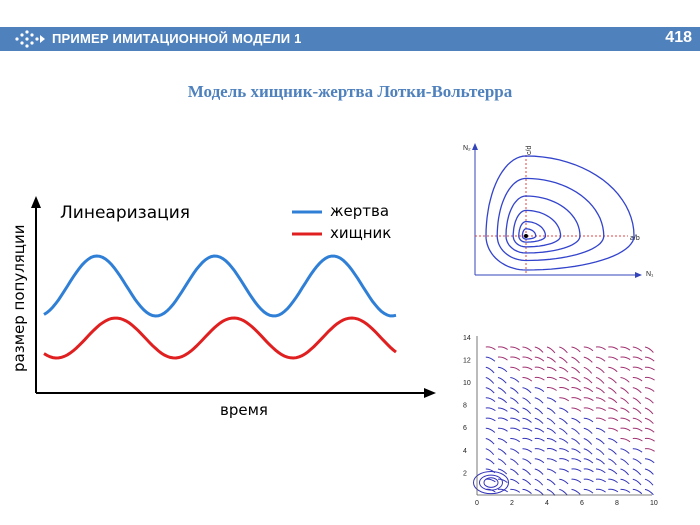 The image size is (700, 525). Describe the element at coordinates (467, 360) in the screenshot. I see `field-y-tick-label: 12` at that location.